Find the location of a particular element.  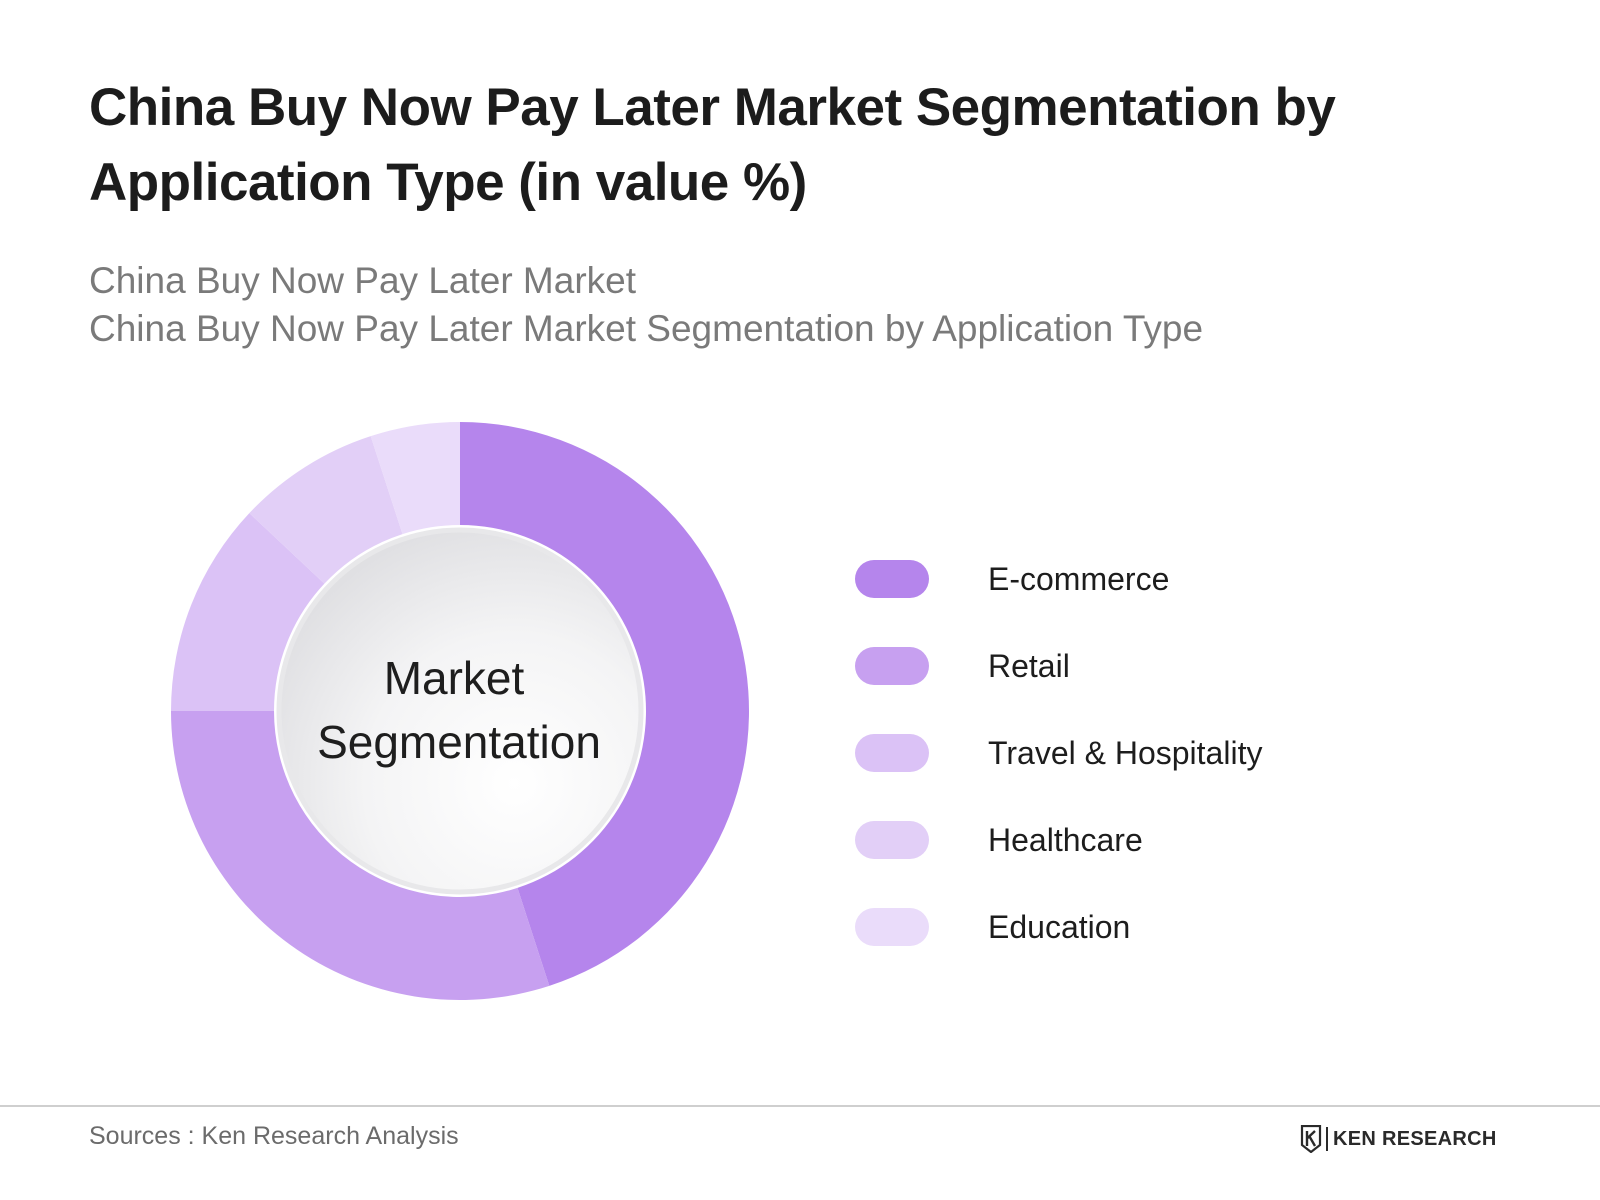

donut-slice-healthcare is located at coordinates (326, 510).